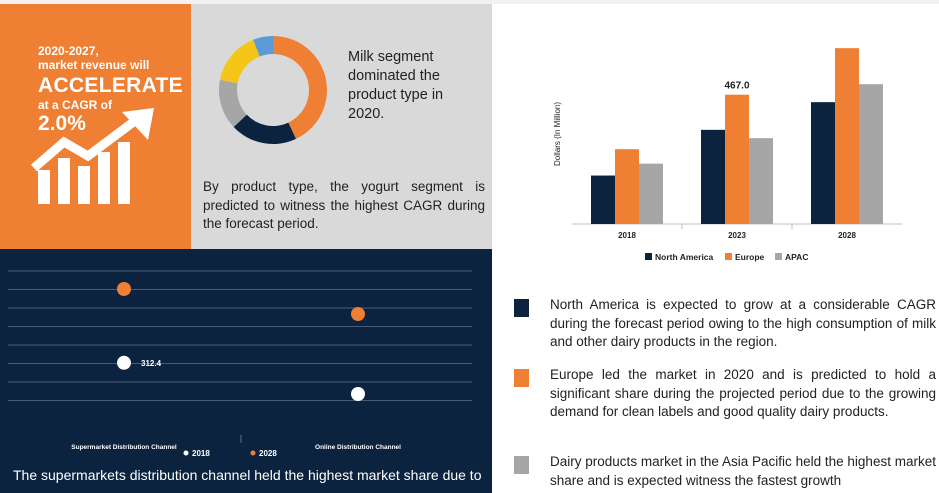 This screenshot has height=493, width=939. I want to click on legend-swatch-north-america, so click(648, 256).